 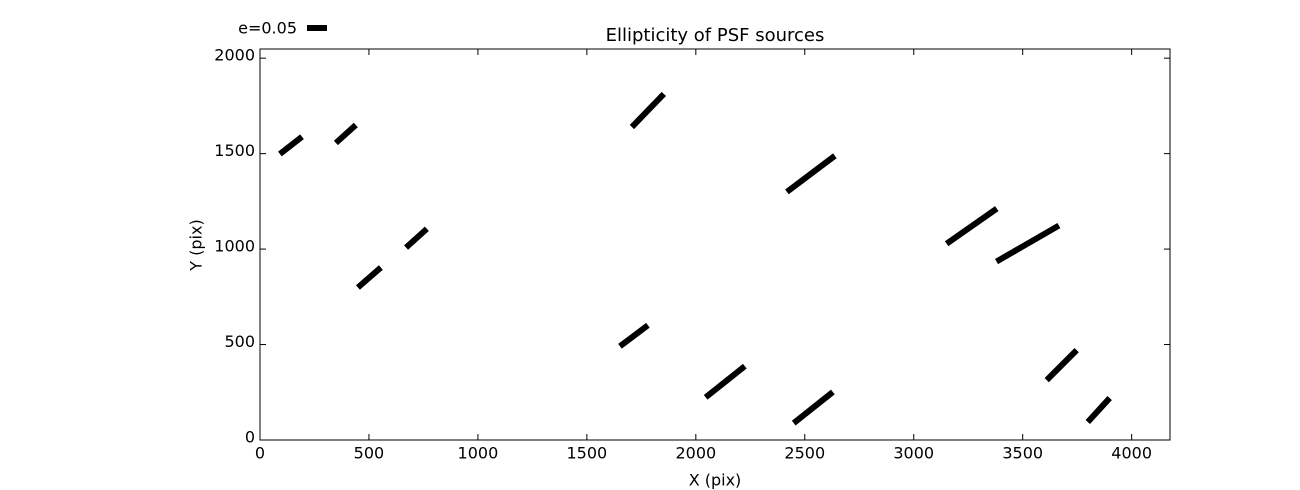 I want to click on x-tick-label: 3500, so click(x=1022, y=453).